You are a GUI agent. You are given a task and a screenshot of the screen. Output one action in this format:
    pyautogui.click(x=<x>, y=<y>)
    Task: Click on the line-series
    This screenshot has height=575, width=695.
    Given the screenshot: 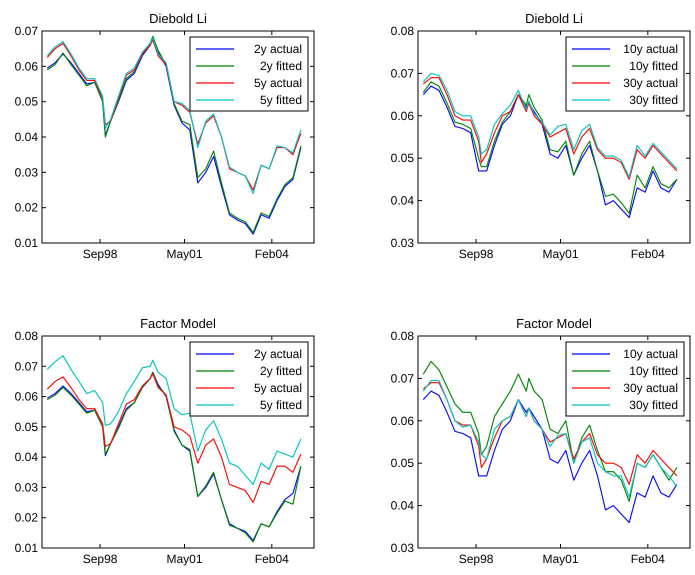 What is the action you would take?
    pyautogui.click(x=550, y=431)
    